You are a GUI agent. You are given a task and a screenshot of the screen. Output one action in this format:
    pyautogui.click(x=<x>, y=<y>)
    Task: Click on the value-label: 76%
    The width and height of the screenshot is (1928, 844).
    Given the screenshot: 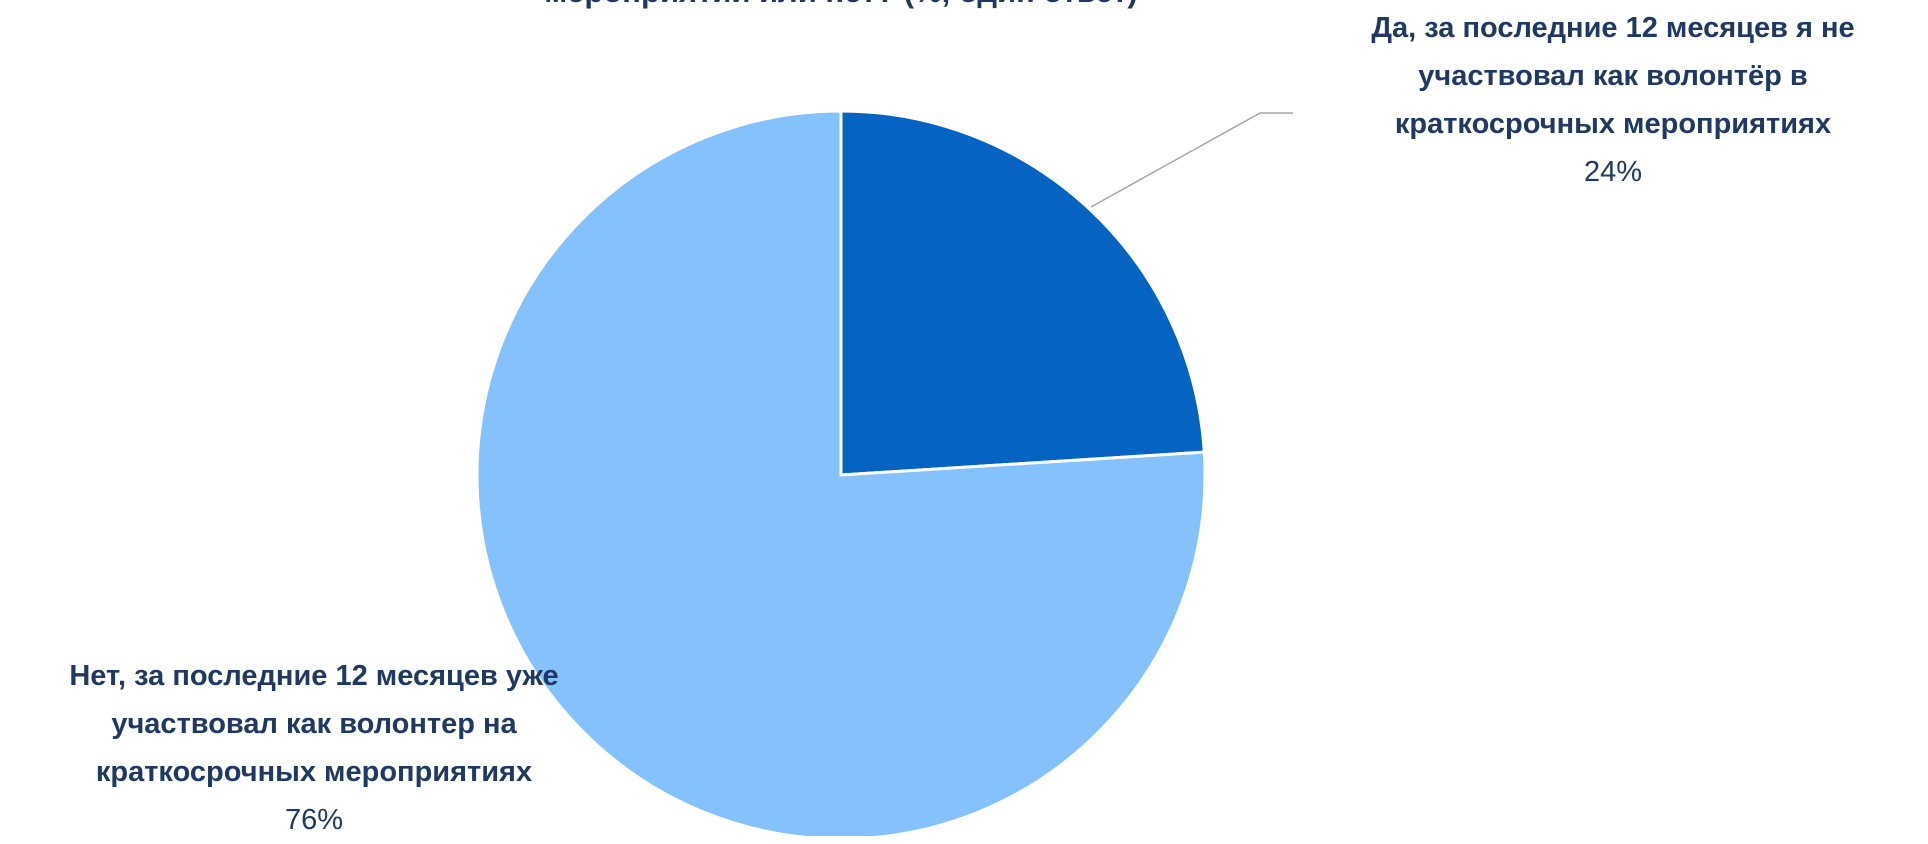 What is the action you would take?
    pyautogui.click(x=314, y=820)
    